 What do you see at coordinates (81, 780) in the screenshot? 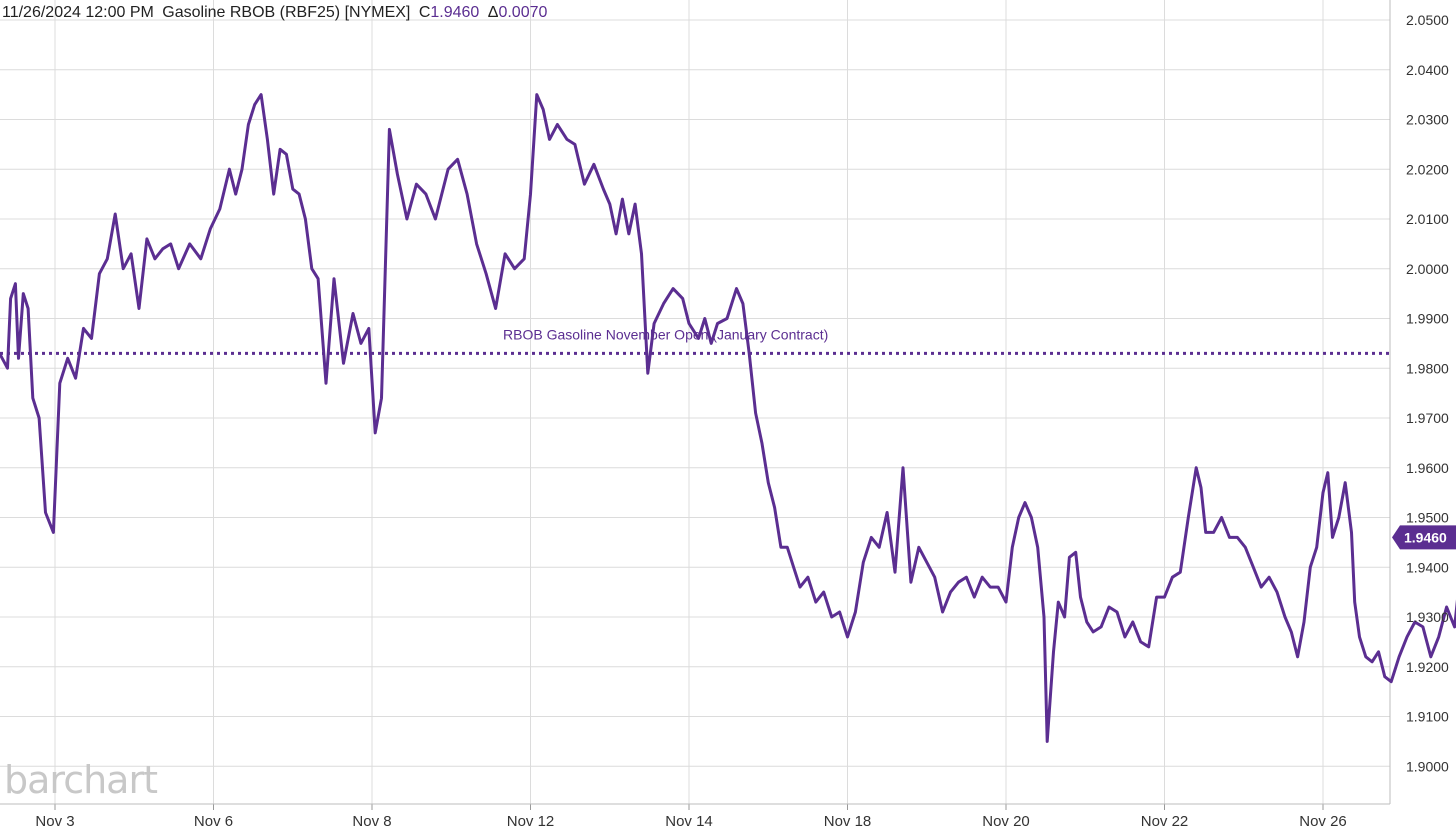
I see `barchart-logo: barchart` at bounding box center [81, 780].